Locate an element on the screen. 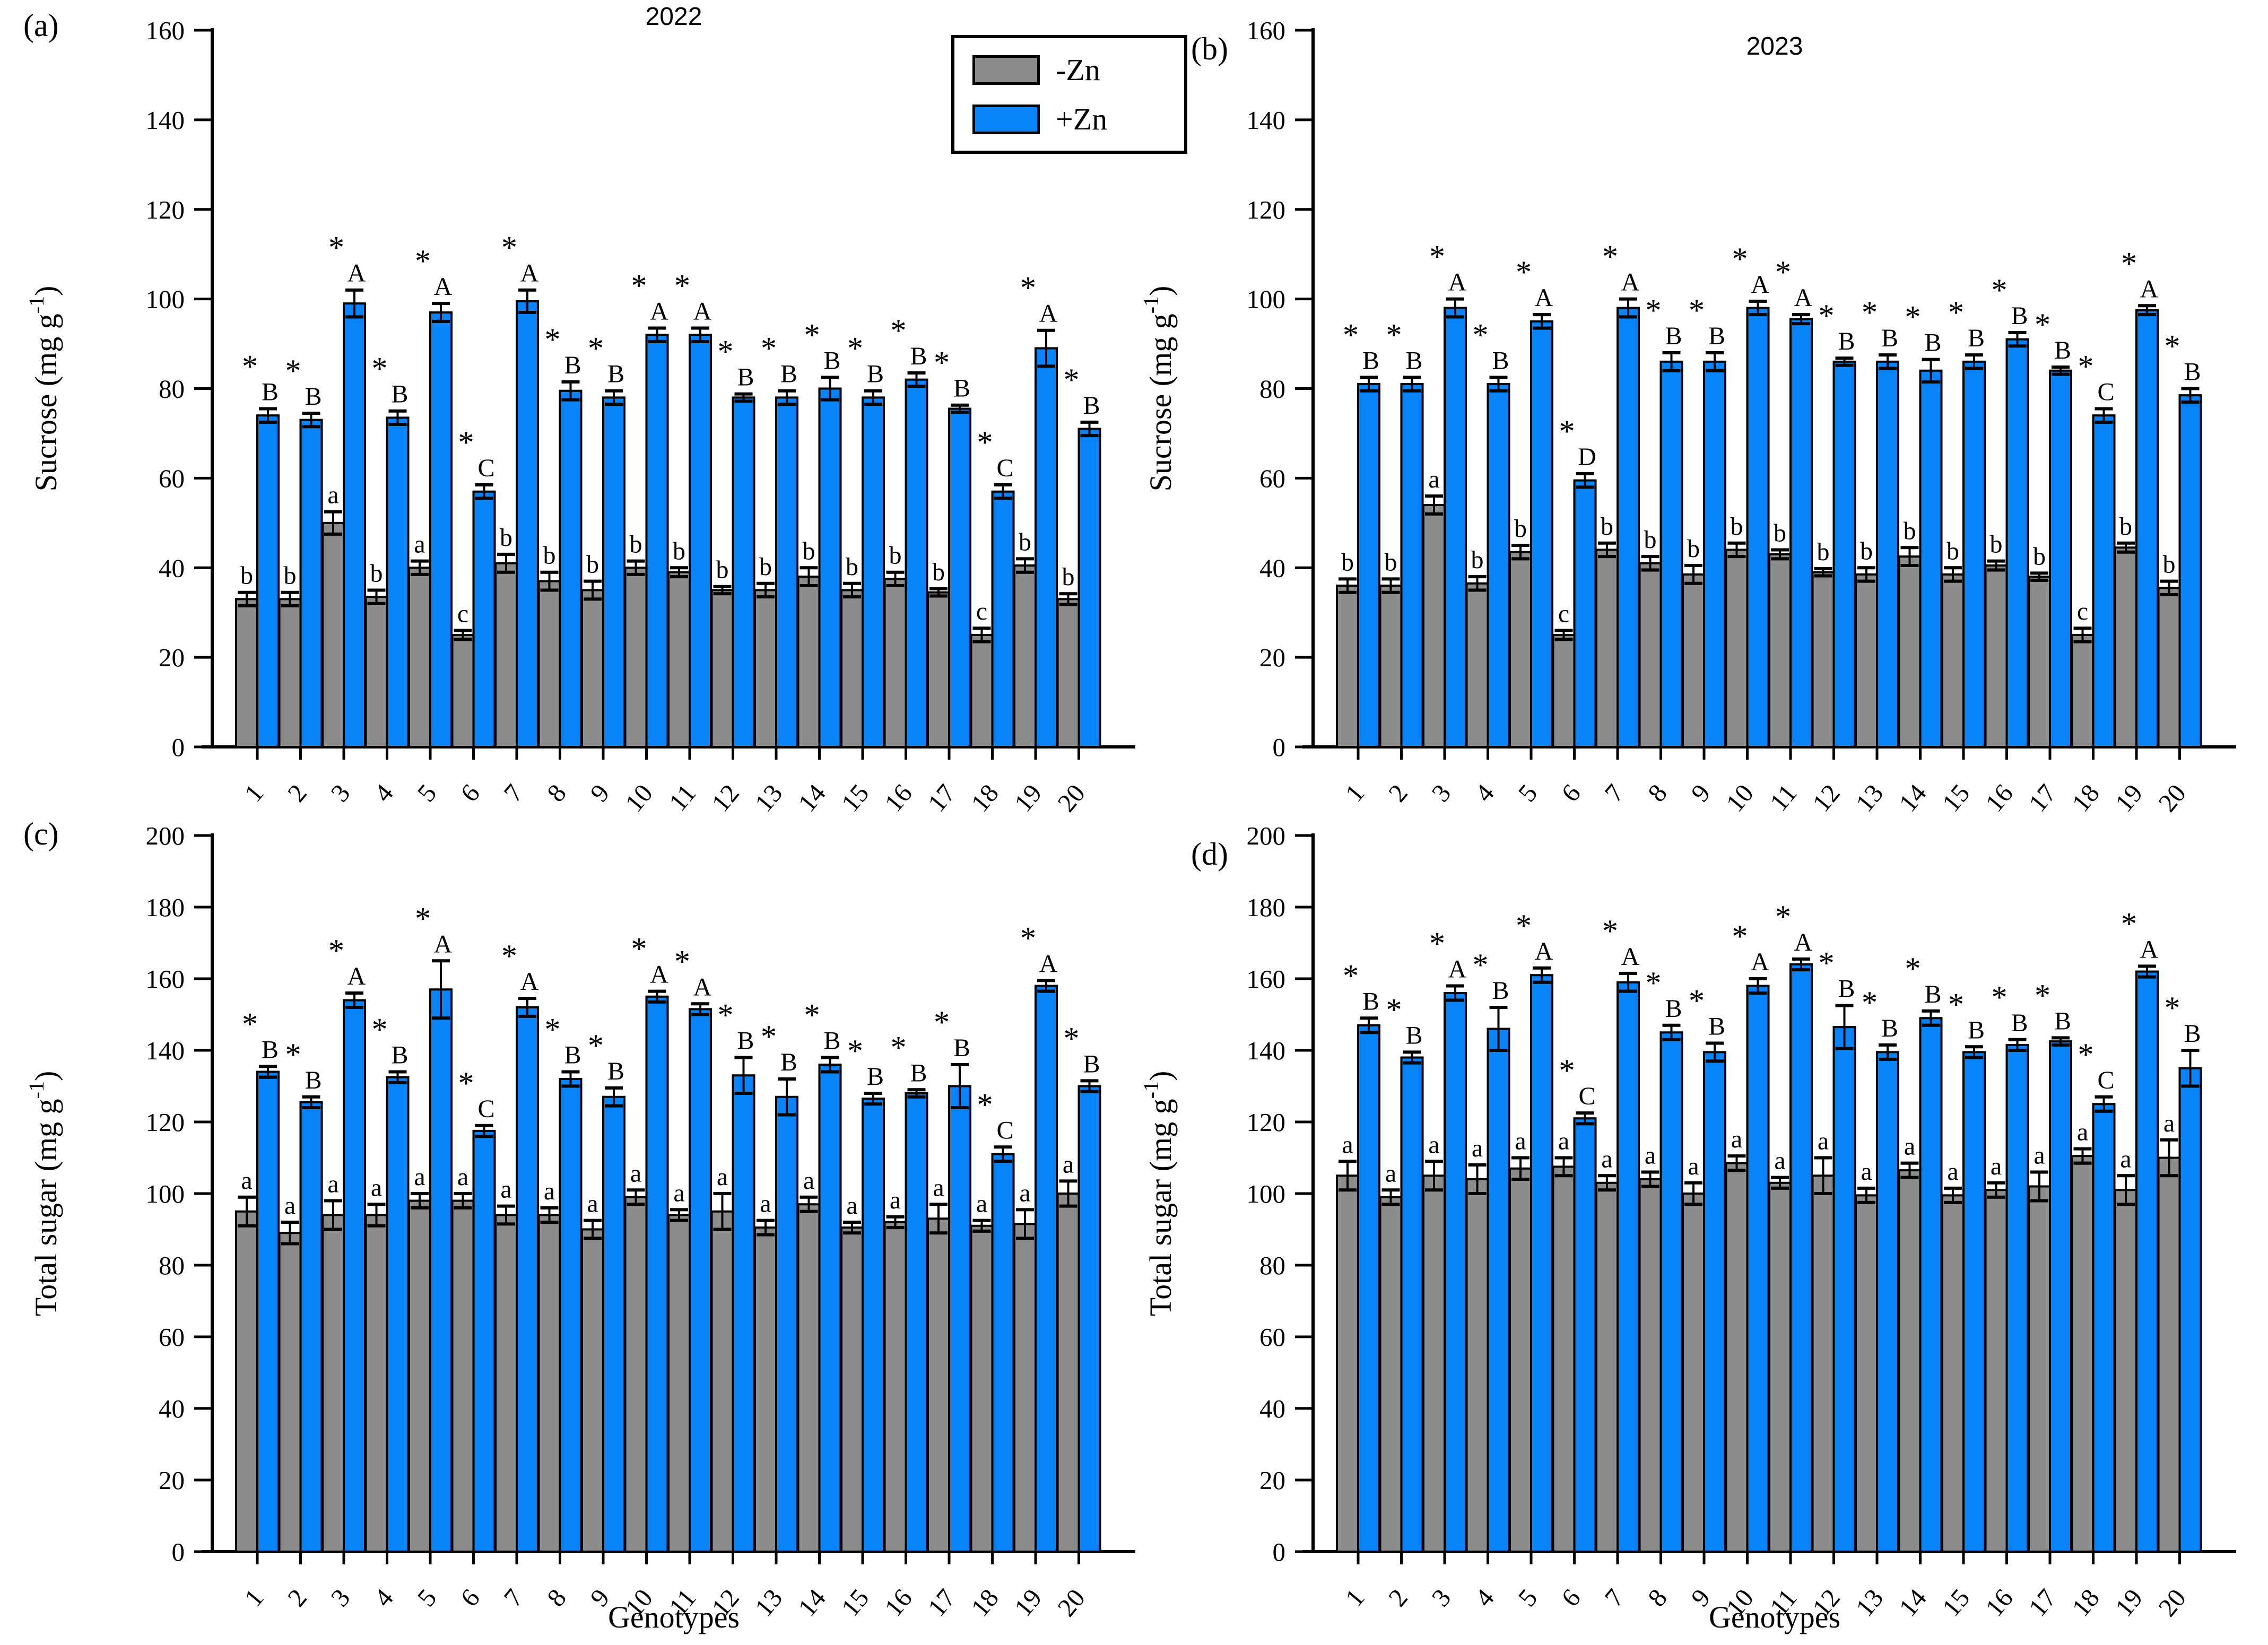 Image resolution: width=2268 pixels, height=1645 pixels. legend-swatch-minus-zn is located at coordinates (1006, 70).